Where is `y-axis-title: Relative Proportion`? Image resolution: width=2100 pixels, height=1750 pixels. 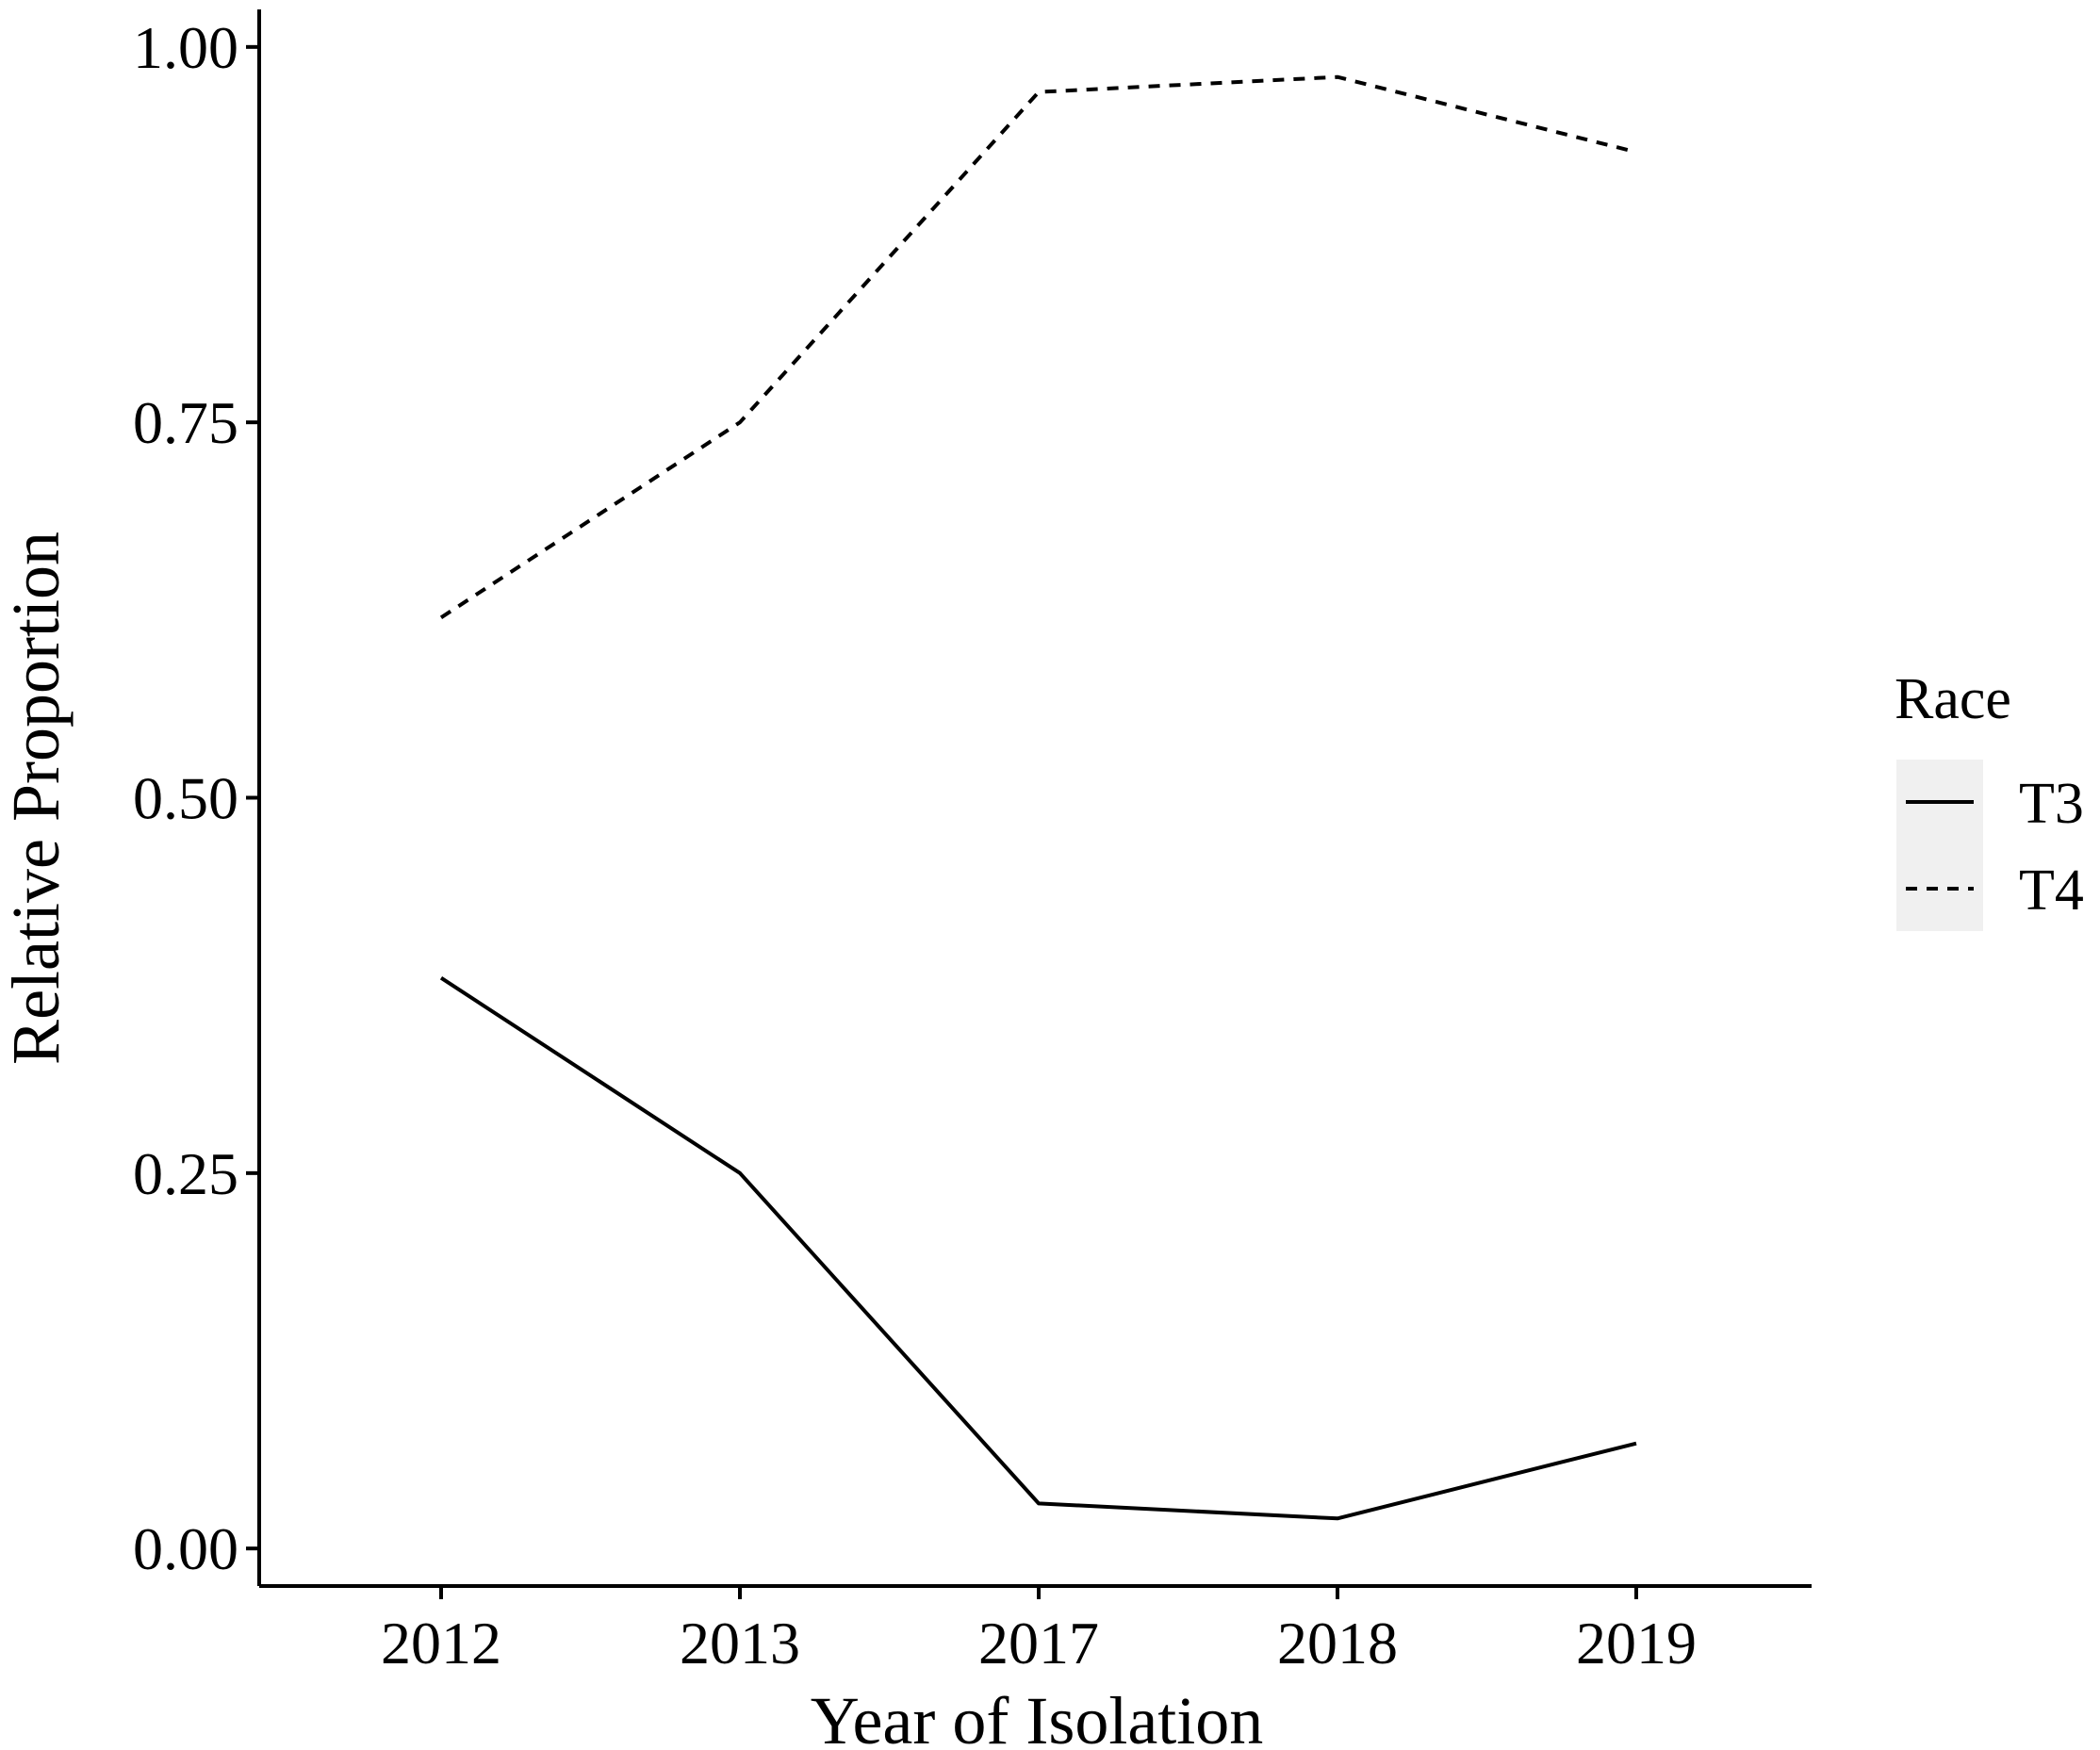
y-axis-title: Relative Proportion is located at coordinates (37, 798).